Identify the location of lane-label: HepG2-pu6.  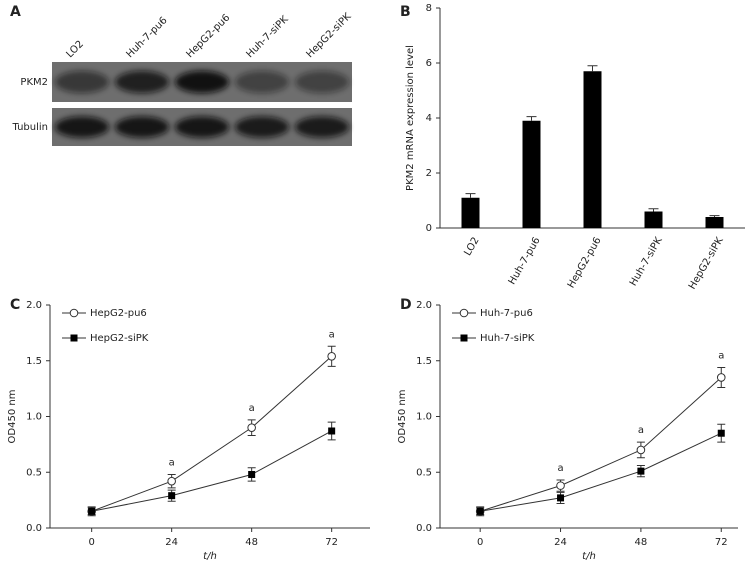
(208, 36).